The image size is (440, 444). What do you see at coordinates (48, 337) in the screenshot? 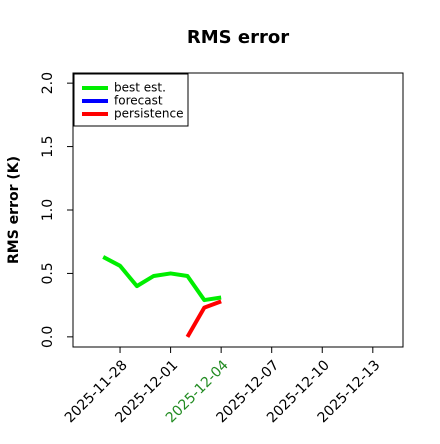
I see `y-tick-label: 0.0` at bounding box center [48, 337].